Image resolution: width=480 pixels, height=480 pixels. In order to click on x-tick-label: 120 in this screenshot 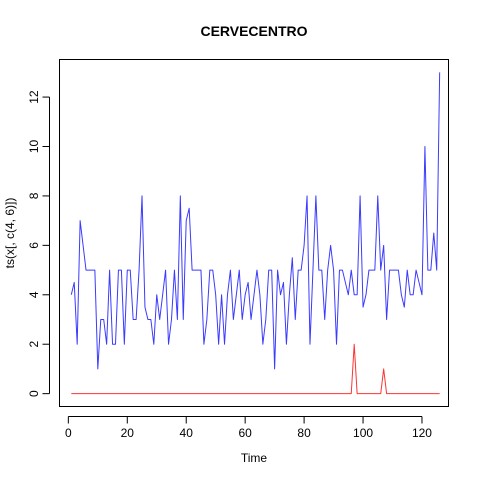, I will do `click(422, 433)`.